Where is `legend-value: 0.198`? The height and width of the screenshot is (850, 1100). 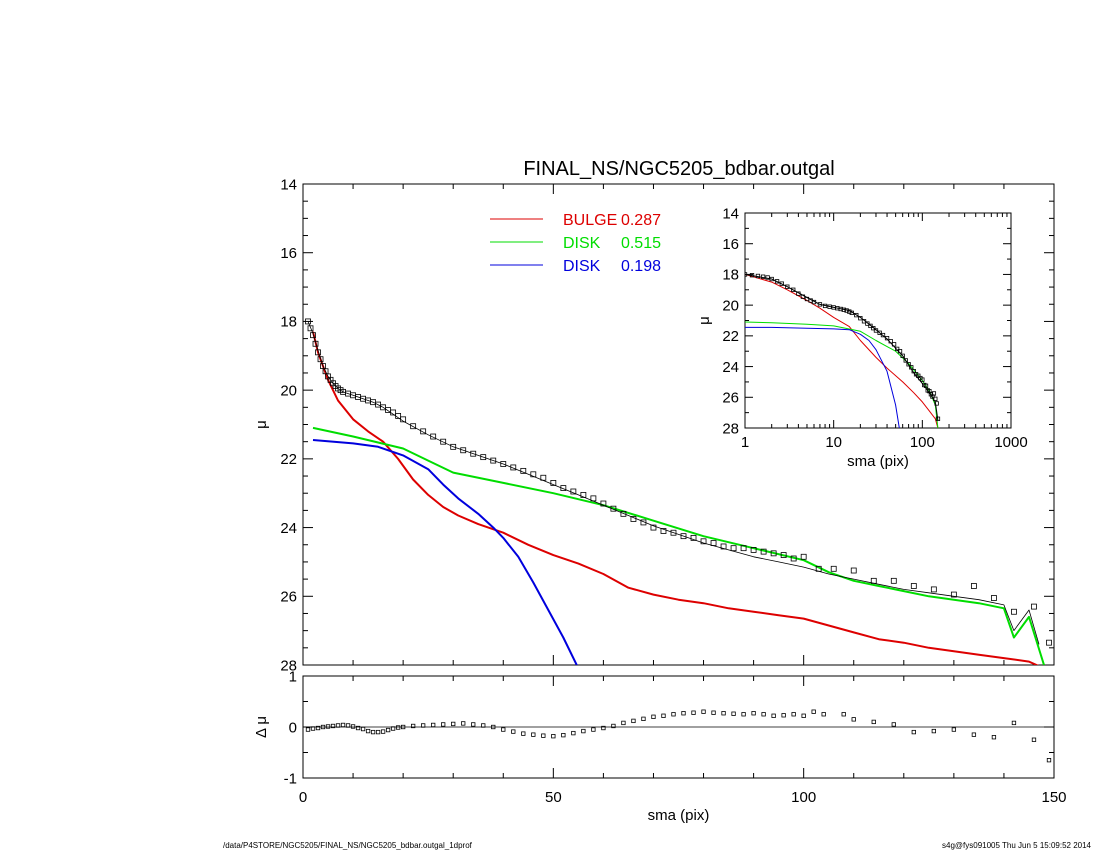
legend-value: 0.198 is located at coordinates (641, 266).